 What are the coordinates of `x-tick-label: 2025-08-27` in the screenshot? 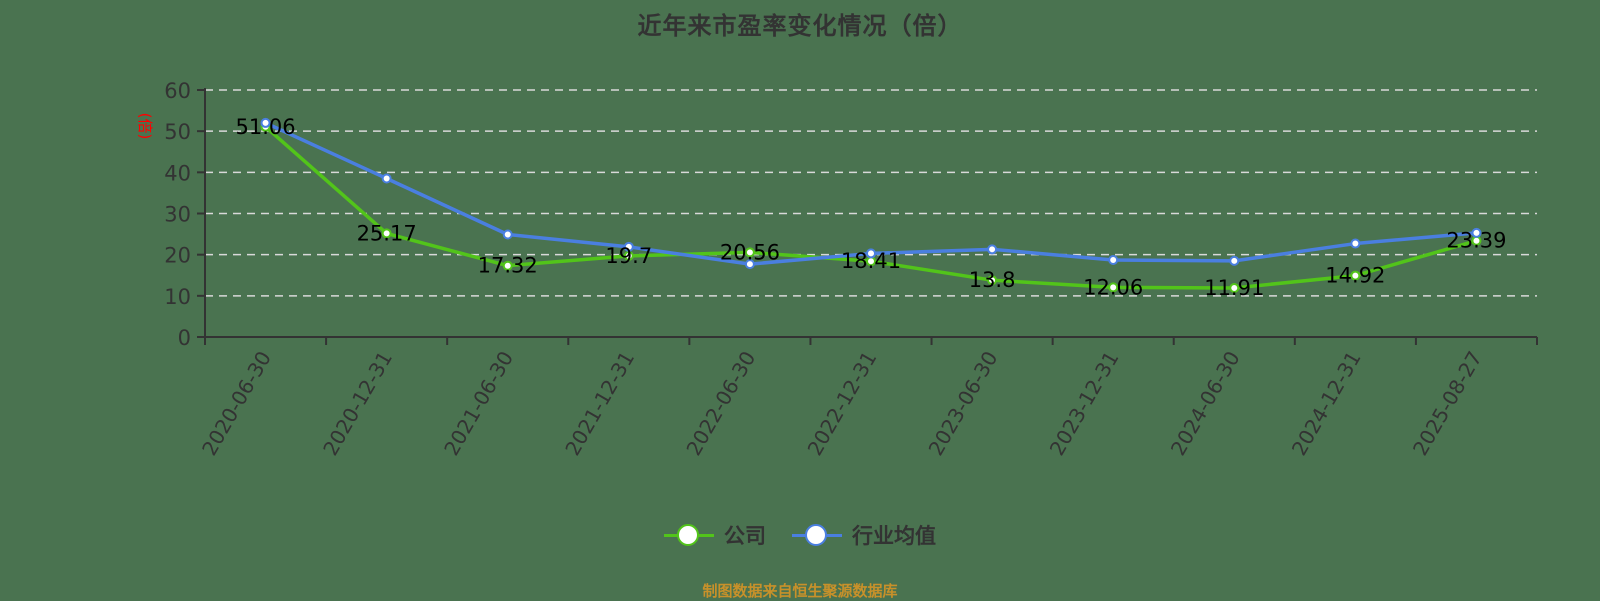 It's located at (1447, 403).